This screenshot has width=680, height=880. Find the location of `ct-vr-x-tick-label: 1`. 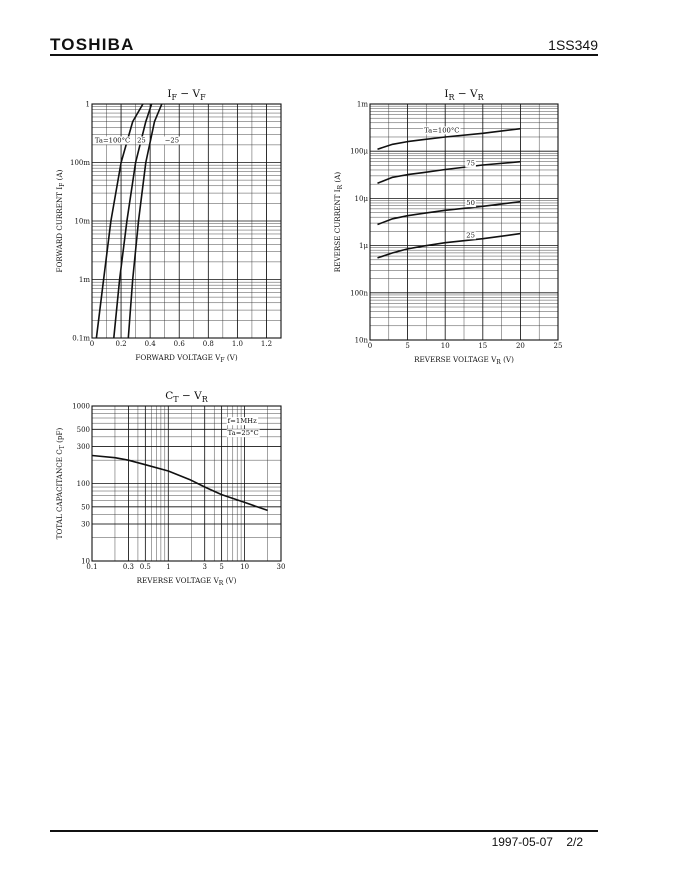

ct-vr-x-tick-label: 1 is located at coordinates (168, 567).